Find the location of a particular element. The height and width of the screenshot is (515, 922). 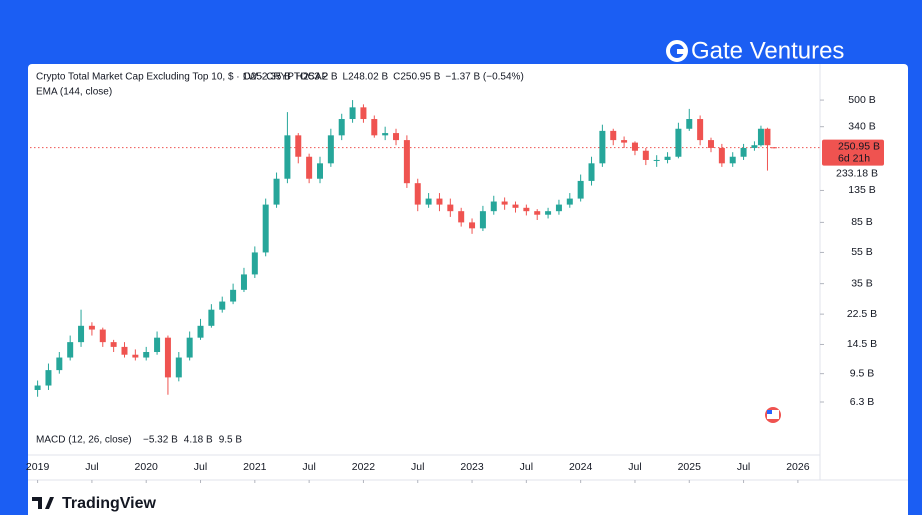

ohlc-label: −1.37 B (−0.54%) is located at coordinates (484, 77).